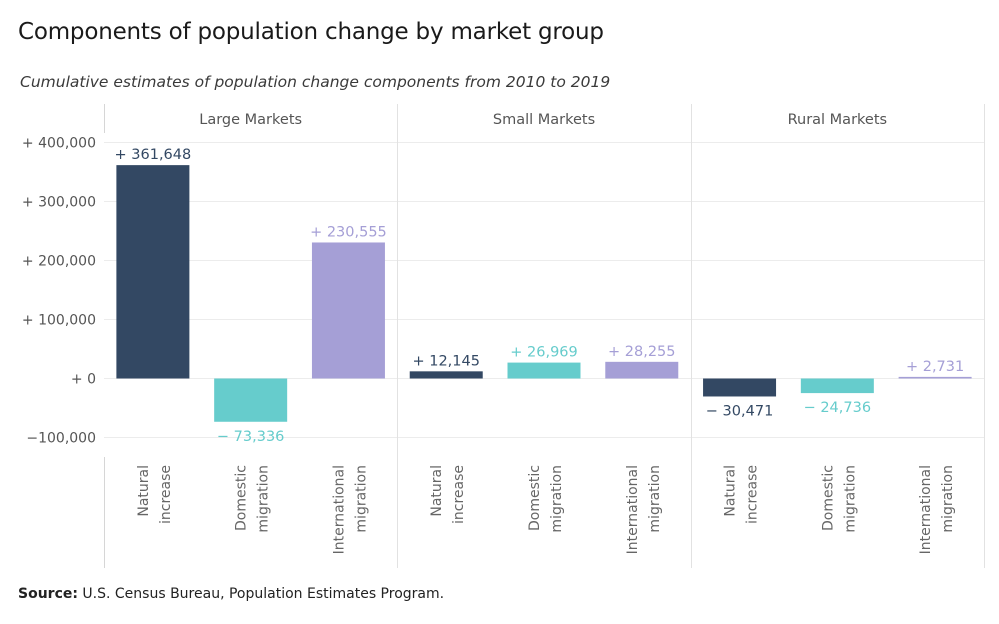 Image resolution: width=999 pixels, height=624 pixels. I want to click on data-label: − 24,736, so click(838, 408).